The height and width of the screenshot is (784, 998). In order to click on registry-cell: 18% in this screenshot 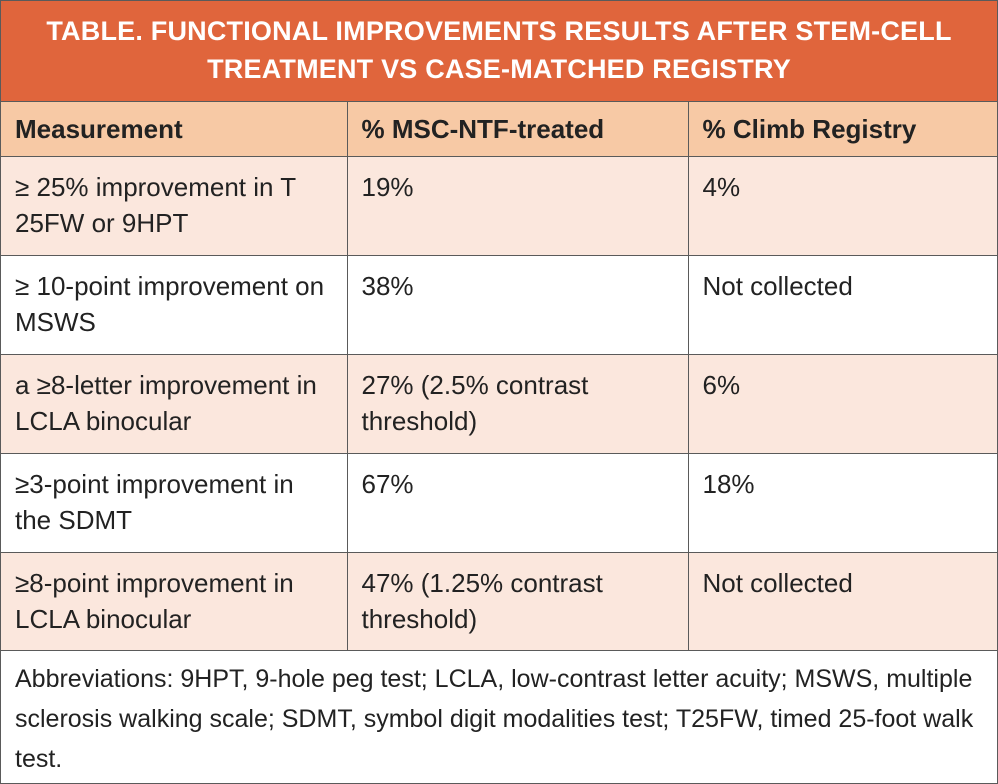, I will do `click(842, 503)`.